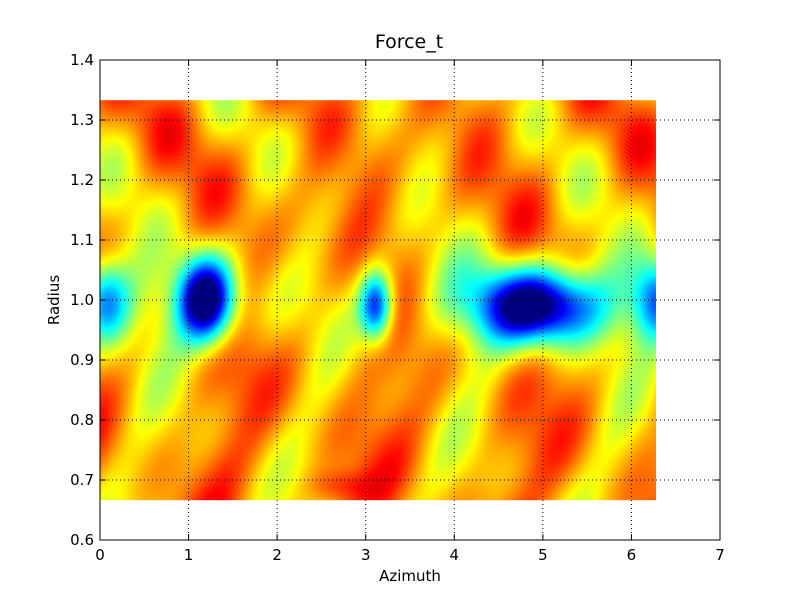 Image resolution: width=800 pixels, height=600 pixels. What do you see at coordinates (82, 300) in the screenshot?
I see `y-tick-label: 1.0` at bounding box center [82, 300].